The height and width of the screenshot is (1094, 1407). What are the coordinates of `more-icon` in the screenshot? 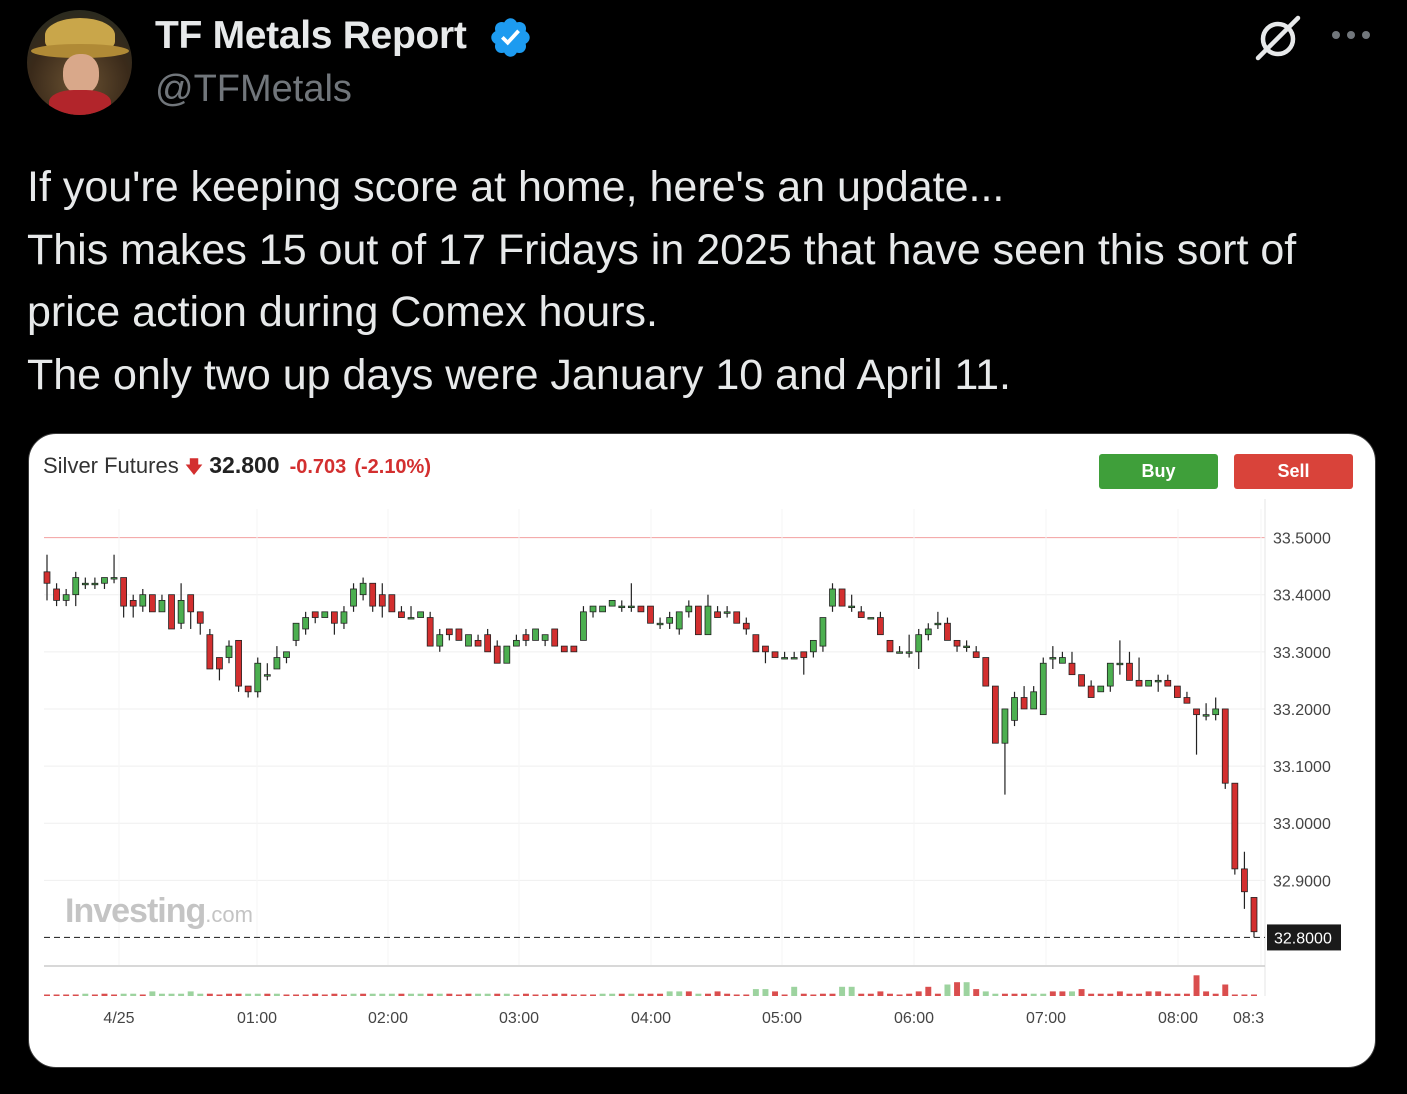 It's located at (1351, 35).